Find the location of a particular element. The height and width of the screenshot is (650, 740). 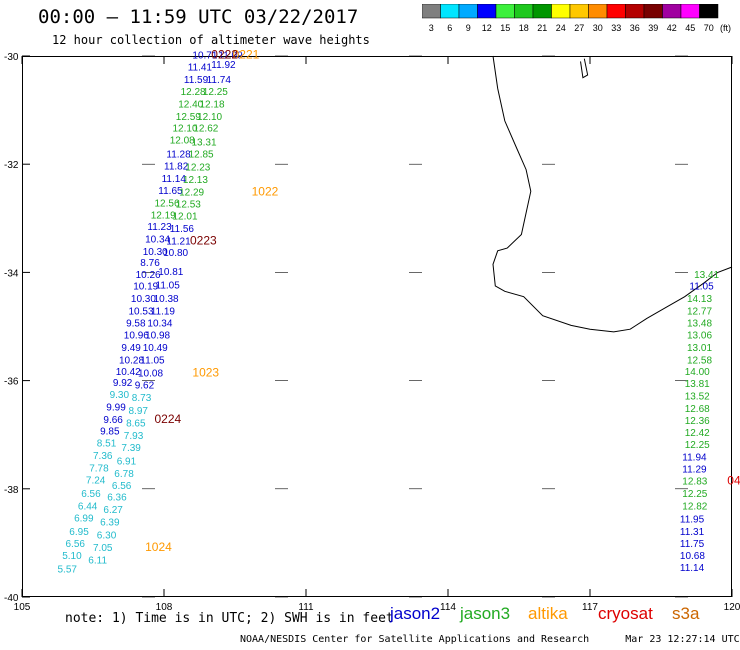

wave-height-label: 6.91 is located at coordinates (127, 462).